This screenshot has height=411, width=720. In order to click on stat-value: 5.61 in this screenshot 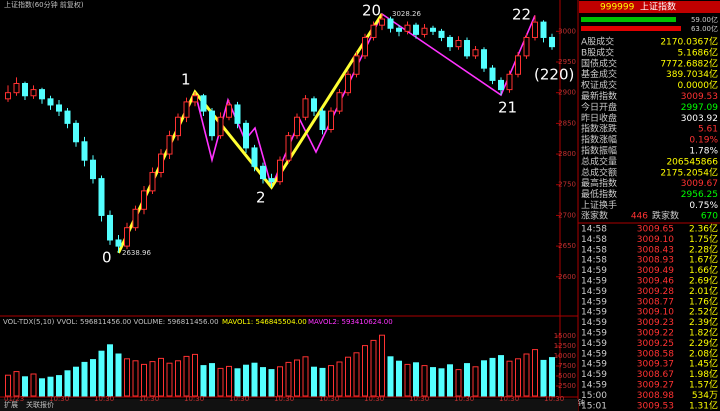, I will do `click(708, 130)`.